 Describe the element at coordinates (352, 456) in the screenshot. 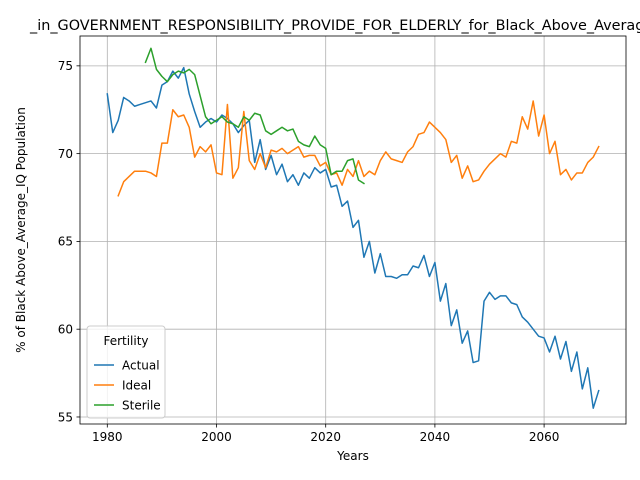

I see `x-axis-label: Years` at that location.